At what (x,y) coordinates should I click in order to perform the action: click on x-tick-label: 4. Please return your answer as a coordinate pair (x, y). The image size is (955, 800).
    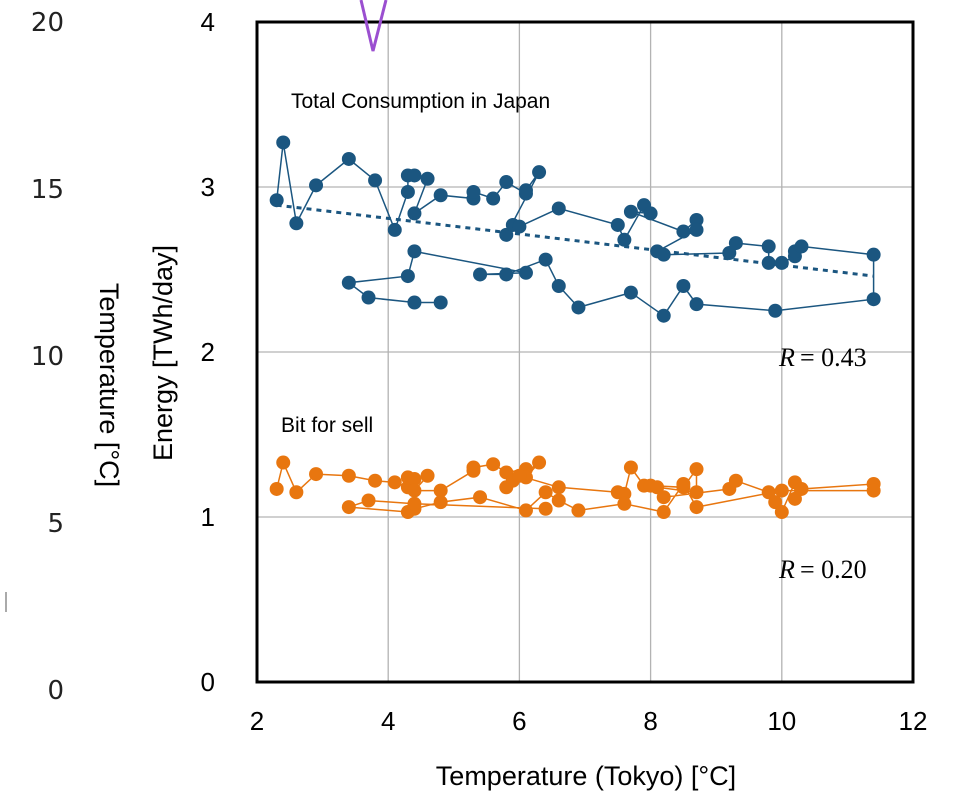
    Looking at the image, I should click on (388, 721).